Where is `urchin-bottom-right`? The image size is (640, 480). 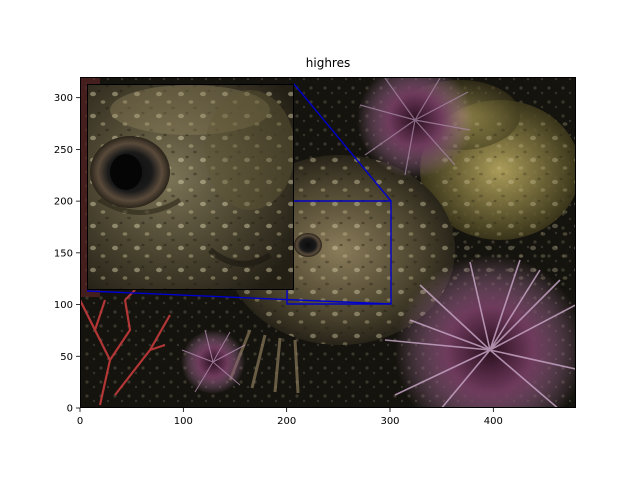
urchin-bottom-right is located at coordinates (480, 331).